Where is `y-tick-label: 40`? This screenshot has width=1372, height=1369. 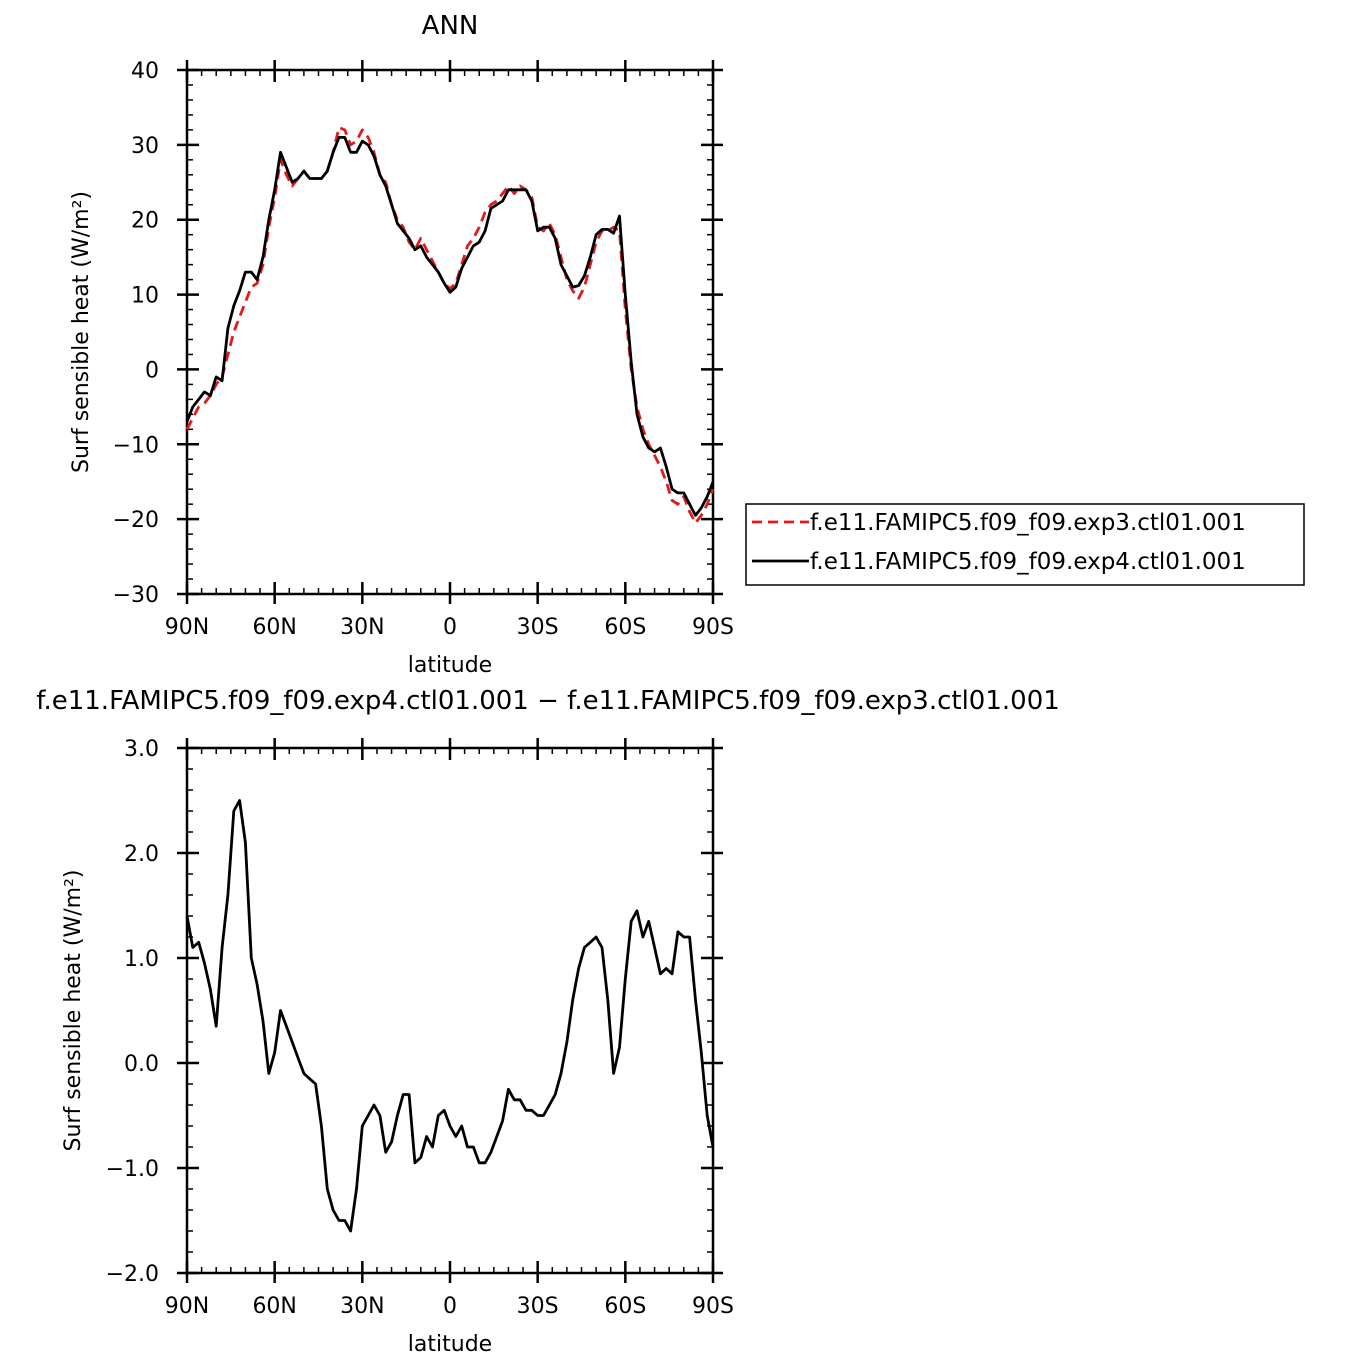
y-tick-label: 40 is located at coordinates (145, 71).